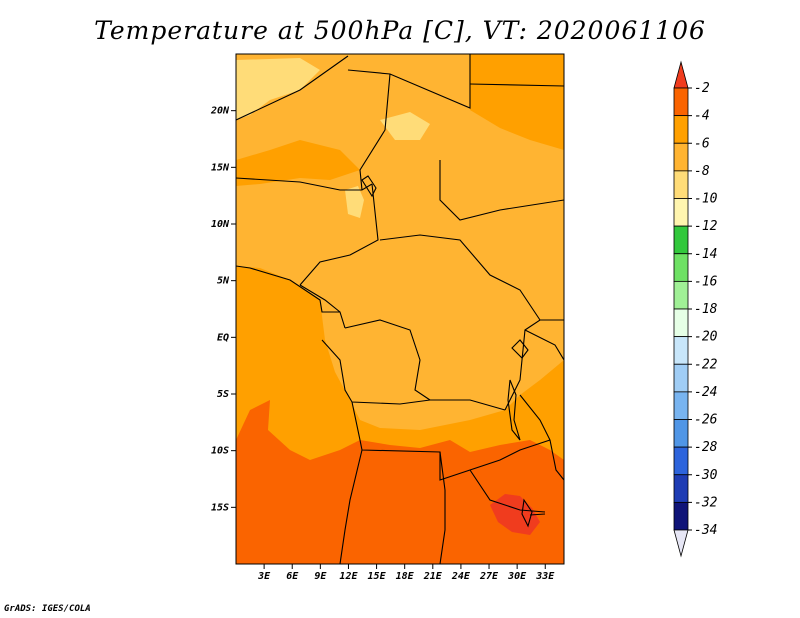  I want to click on colorbar-label: -32, so click(706, 502).